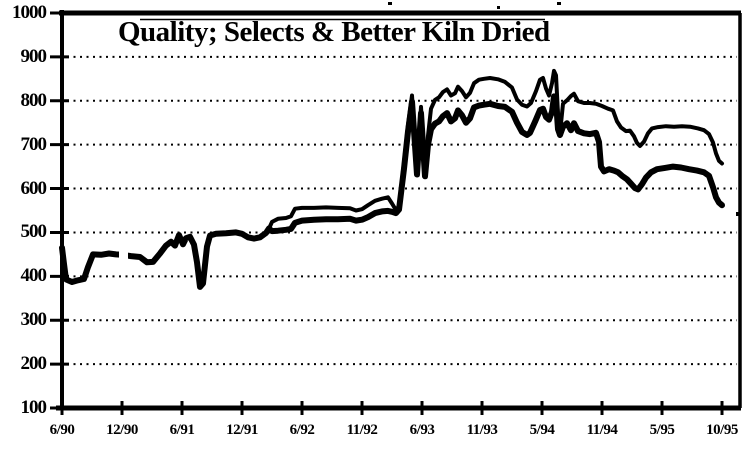  Describe the element at coordinates (482, 430) in the screenshot. I see `x-axis-label-11-93: 11/93` at that location.